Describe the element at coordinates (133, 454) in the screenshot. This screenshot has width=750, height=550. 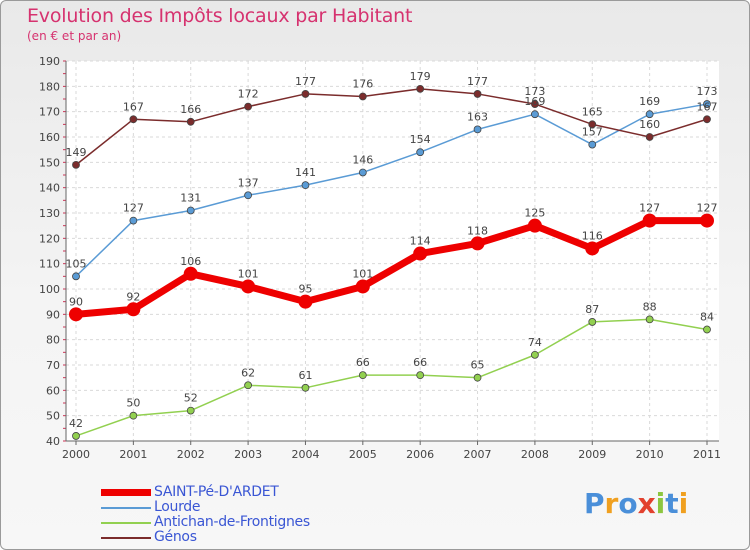
I see `x-tick-label: 2001` at that location.